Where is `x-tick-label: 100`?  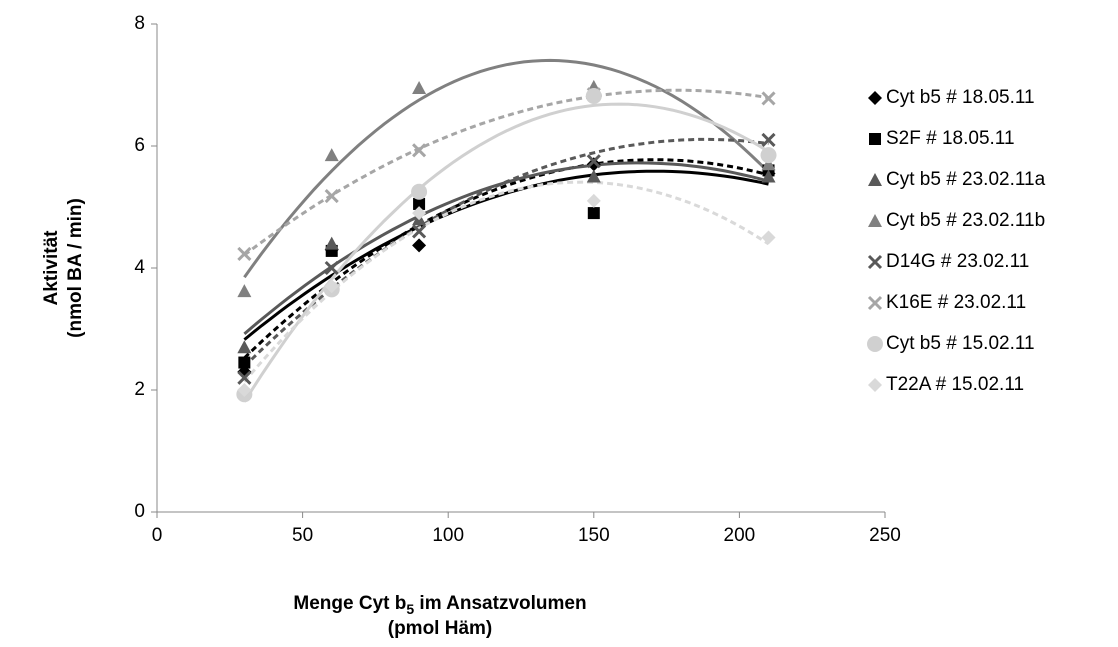
x-tick-label: 100 is located at coordinates (448, 535).